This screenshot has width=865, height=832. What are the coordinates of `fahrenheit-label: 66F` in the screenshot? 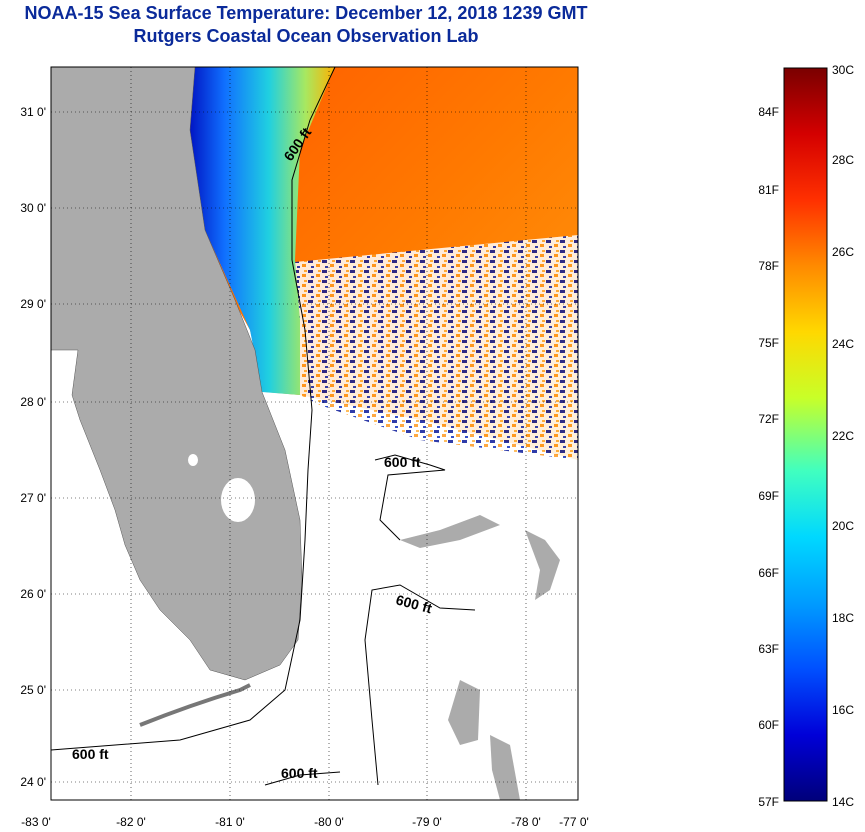 It's located at (768, 573).